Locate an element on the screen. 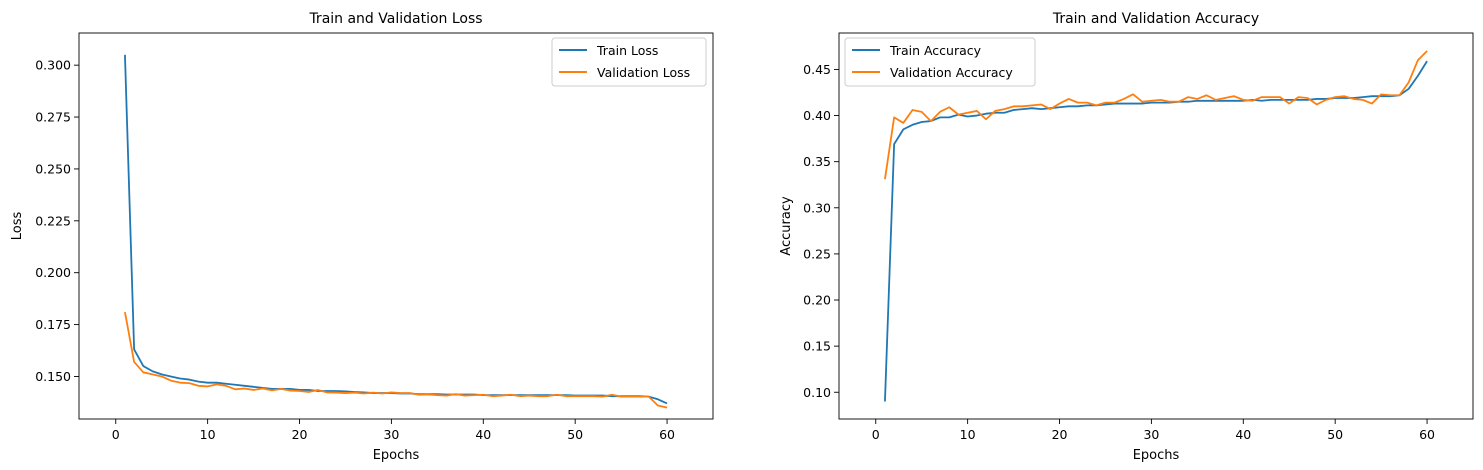 The width and height of the screenshot is (1483, 470). loss-y-tick-label: 0.200 is located at coordinates (53, 272).